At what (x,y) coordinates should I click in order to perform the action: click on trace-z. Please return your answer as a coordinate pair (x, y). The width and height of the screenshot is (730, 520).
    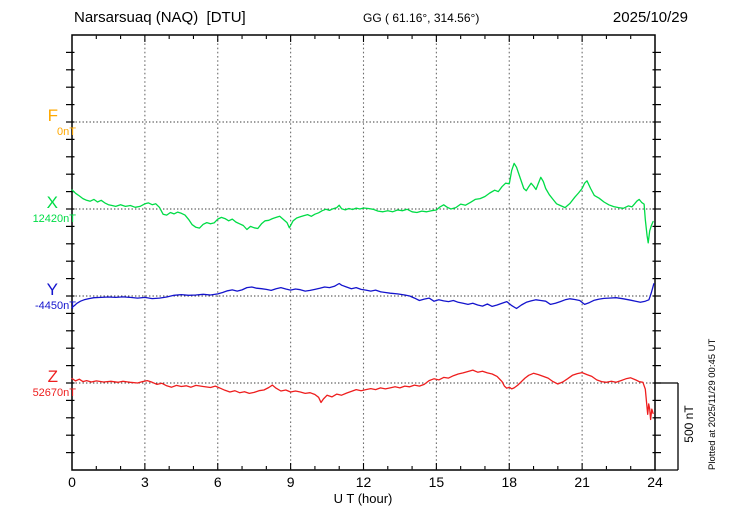
    Looking at the image, I should click on (362, 395).